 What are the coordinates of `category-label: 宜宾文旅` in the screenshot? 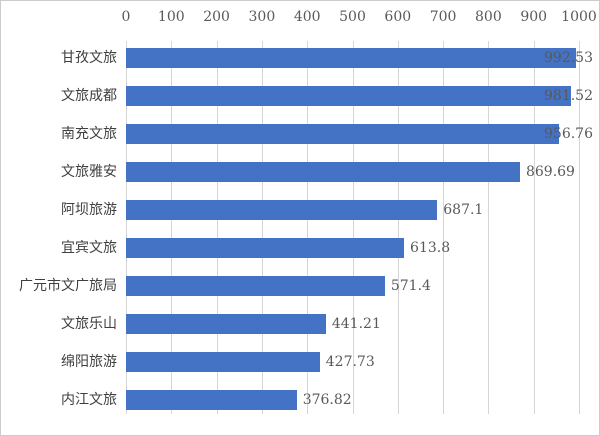 It's located at (89, 248).